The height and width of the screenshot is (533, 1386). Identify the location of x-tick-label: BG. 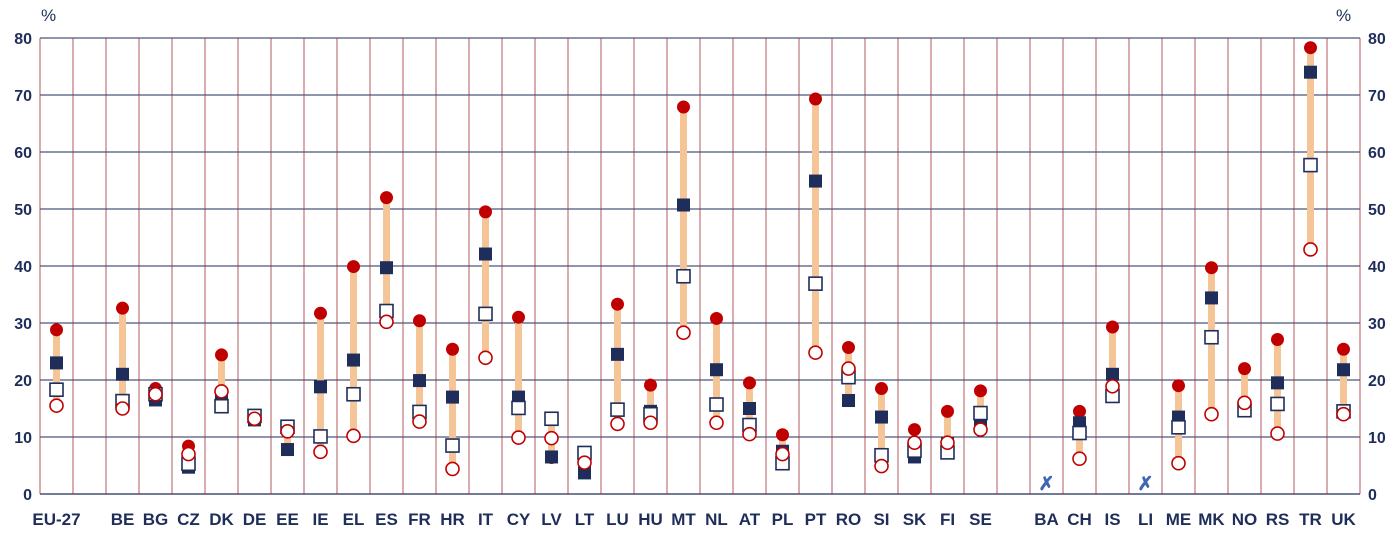
(156, 519).